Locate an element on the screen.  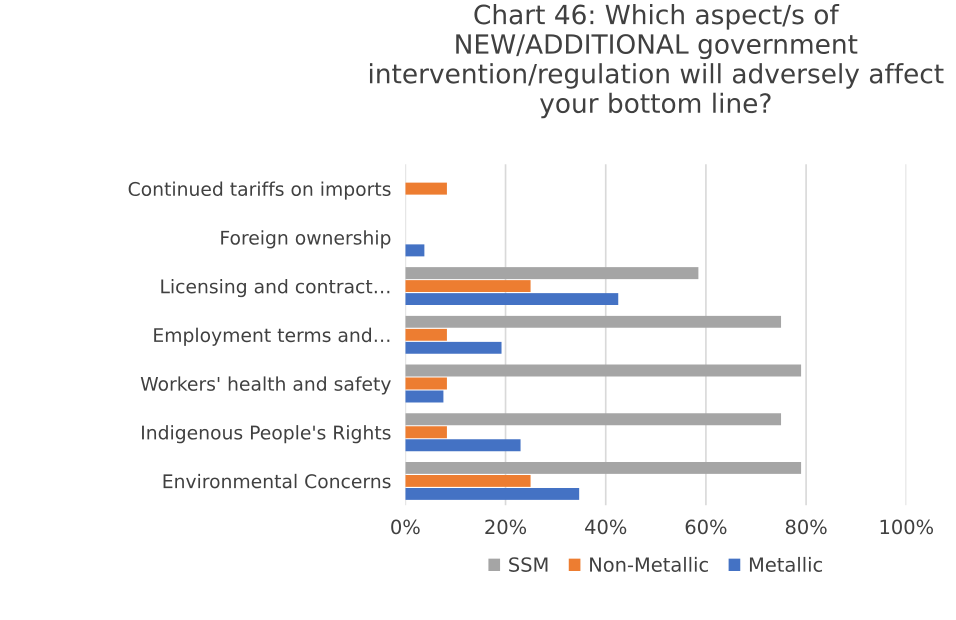
y-tick-label: Environmental Concerns is located at coordinates (277, 481).